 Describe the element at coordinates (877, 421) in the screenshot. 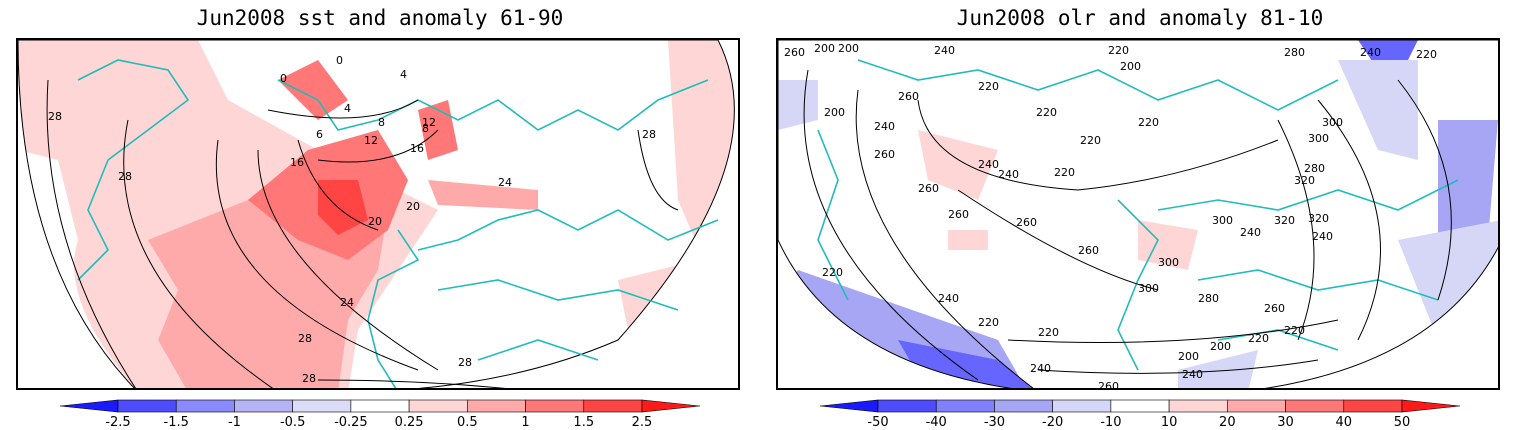

I see `olr-colorbar-tick-label: -50` at that location.